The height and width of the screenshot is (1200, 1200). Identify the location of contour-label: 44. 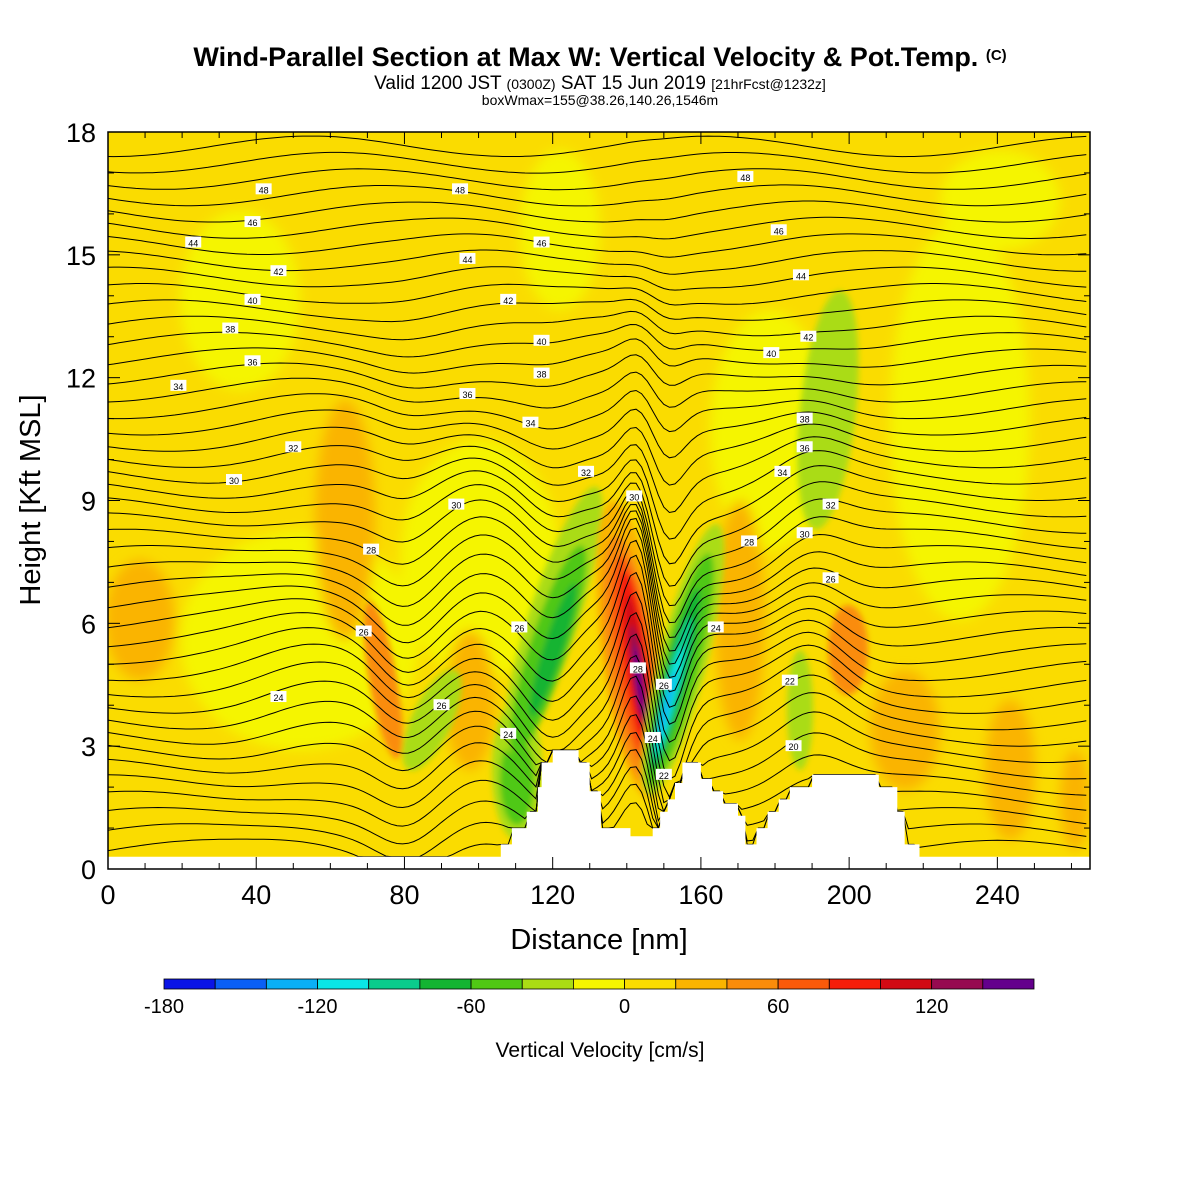
(467, 258).